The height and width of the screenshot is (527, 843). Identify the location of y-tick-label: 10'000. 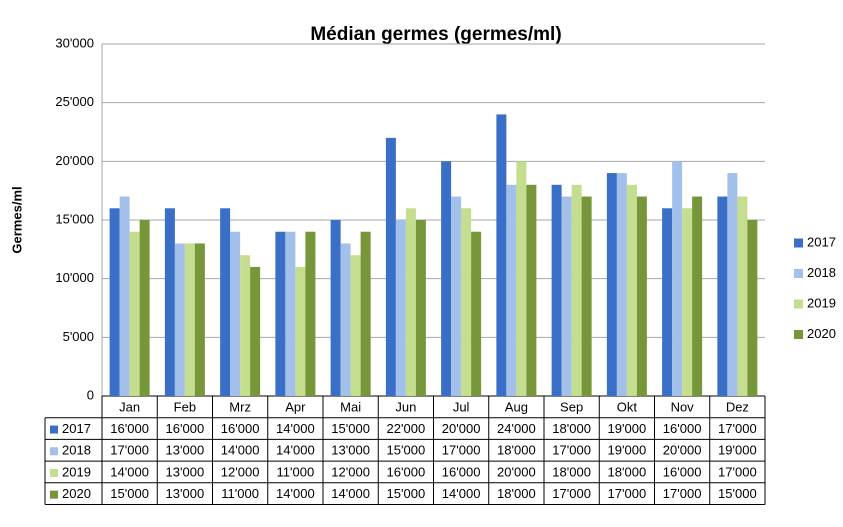
(74, 277).